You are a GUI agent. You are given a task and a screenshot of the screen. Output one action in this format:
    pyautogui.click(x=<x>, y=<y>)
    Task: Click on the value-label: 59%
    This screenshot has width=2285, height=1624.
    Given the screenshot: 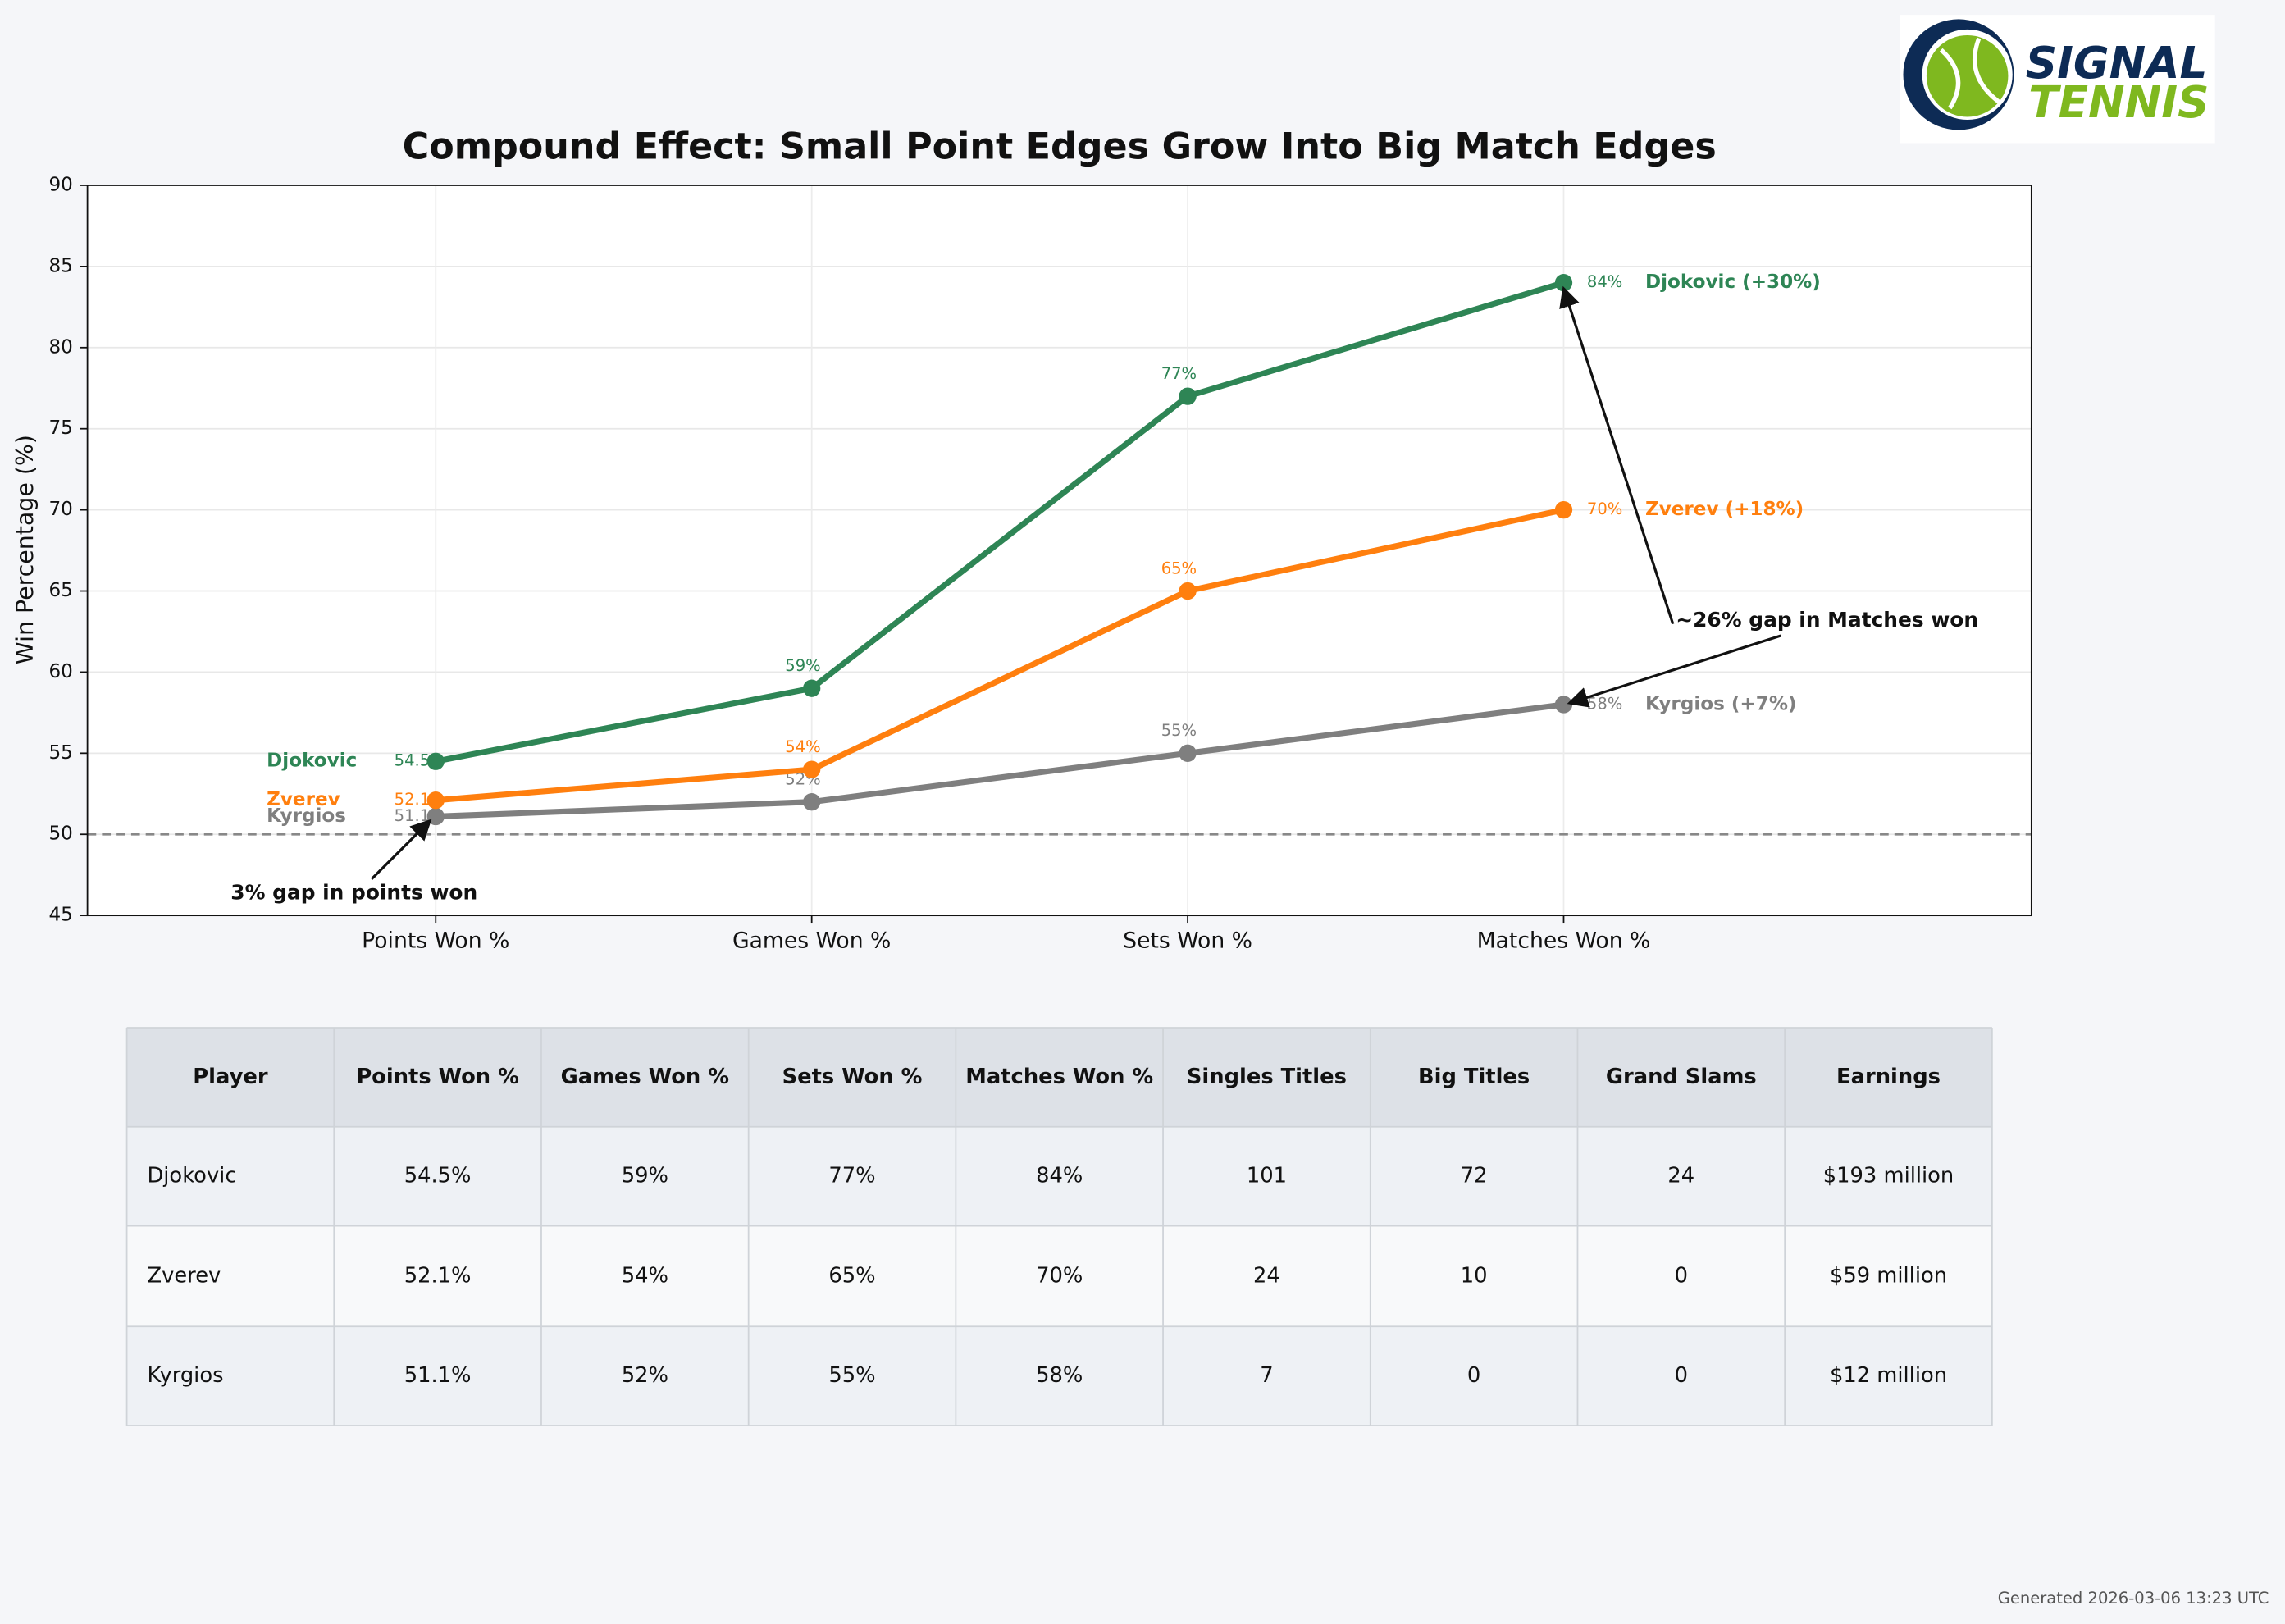 What is the action you would take?
    pyautogui.click(x=802, y=665)
    